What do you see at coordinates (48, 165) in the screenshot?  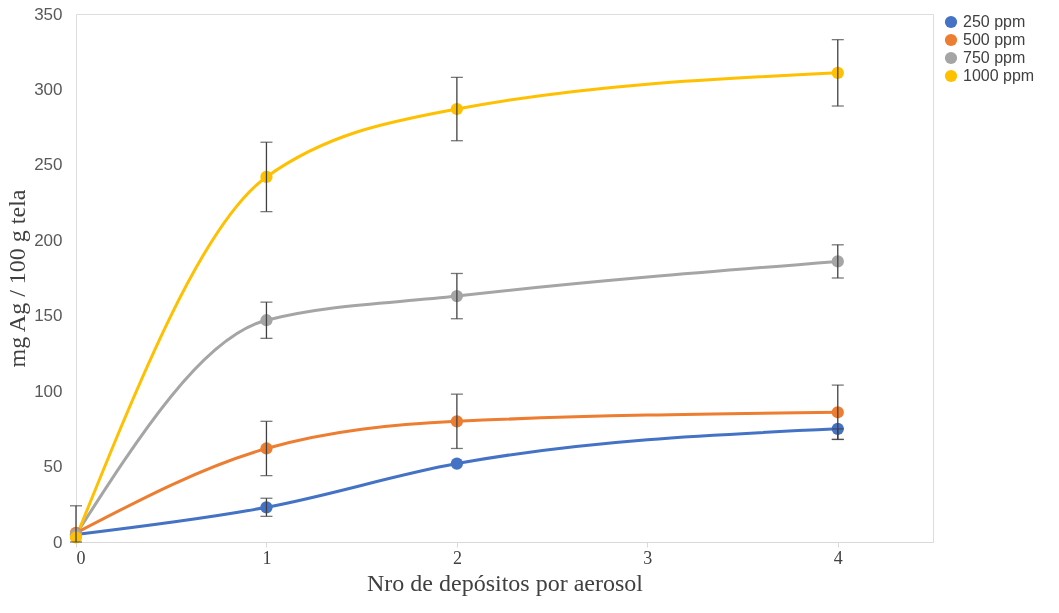 I see `y-tick-label: 250` at bounding box center [48, 165].